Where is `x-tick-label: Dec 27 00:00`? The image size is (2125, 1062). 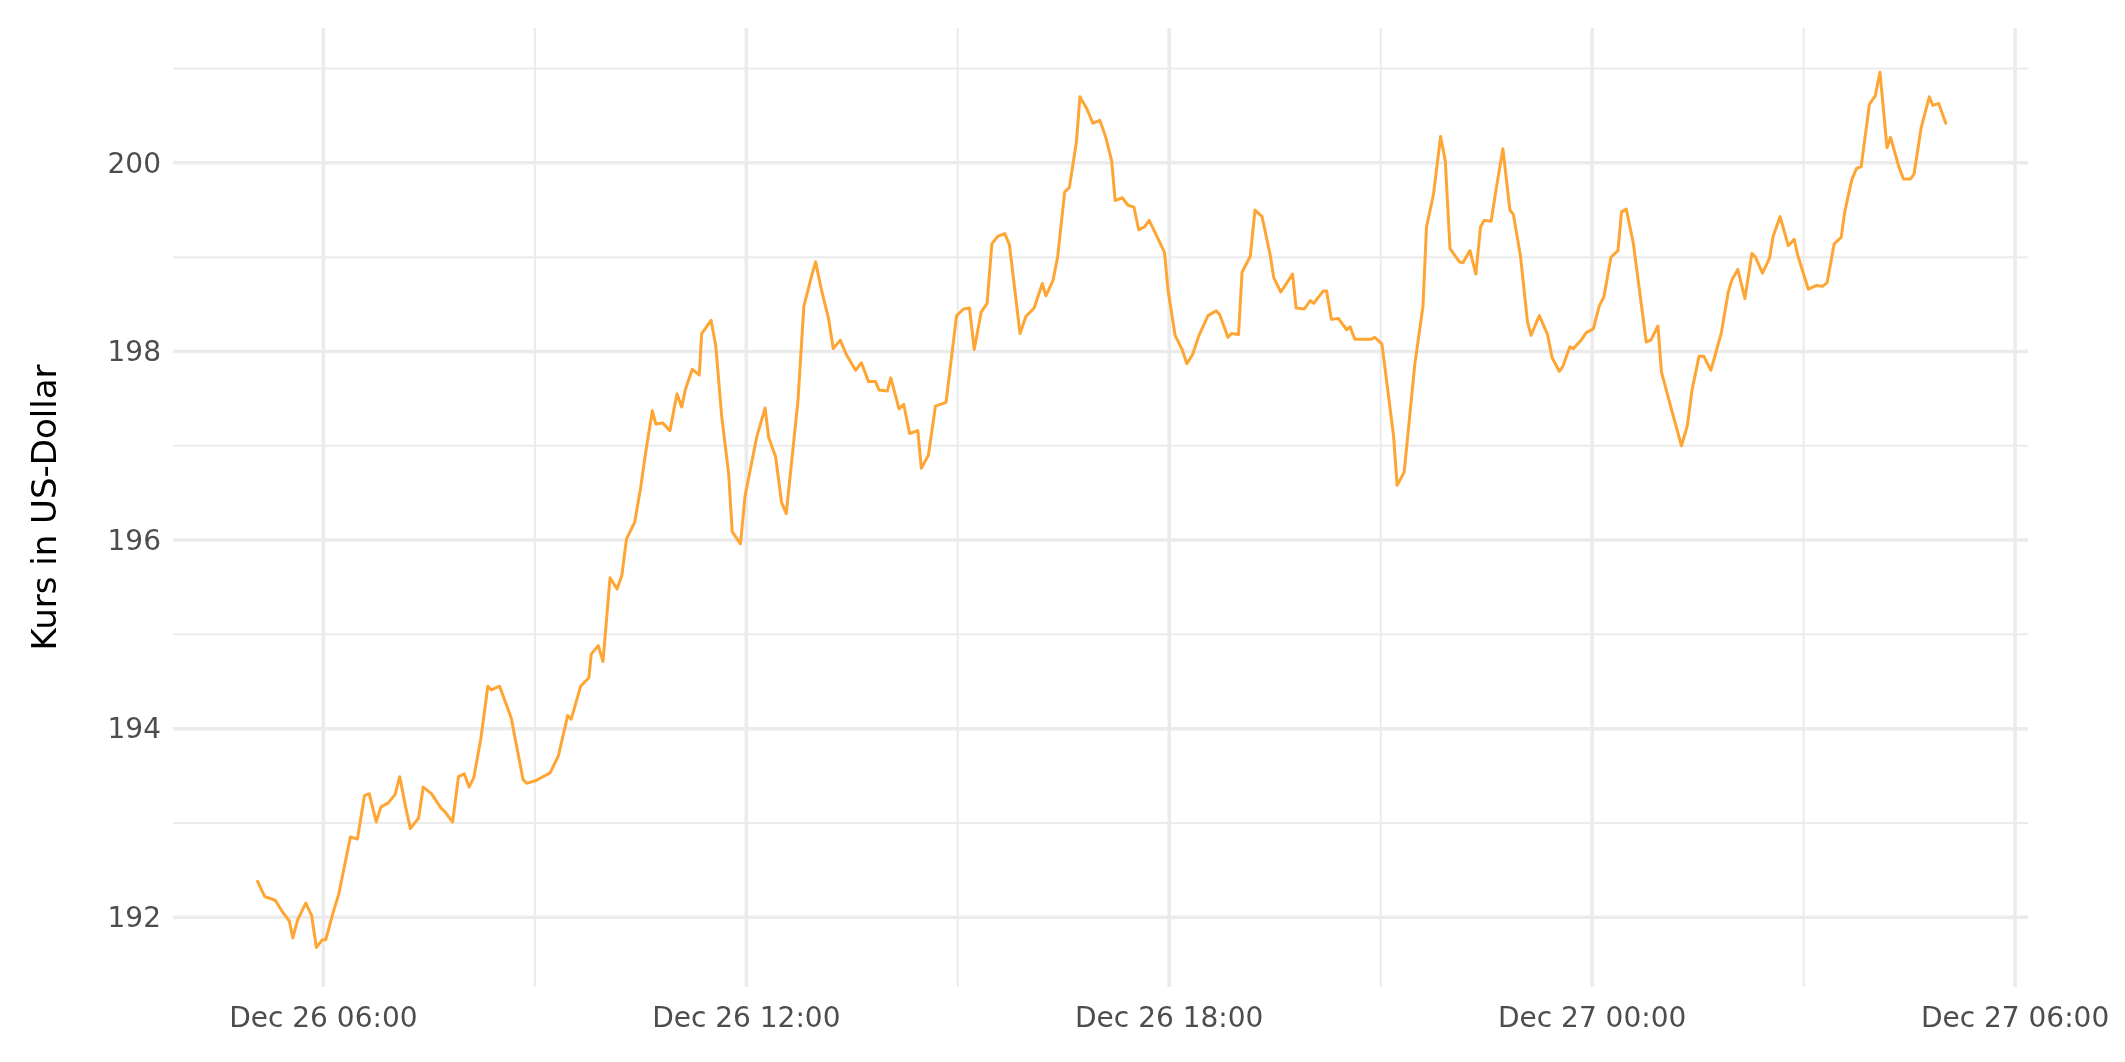
x-tick-label: Dec 27 00:00 is located at coordinates (1592, 1017).